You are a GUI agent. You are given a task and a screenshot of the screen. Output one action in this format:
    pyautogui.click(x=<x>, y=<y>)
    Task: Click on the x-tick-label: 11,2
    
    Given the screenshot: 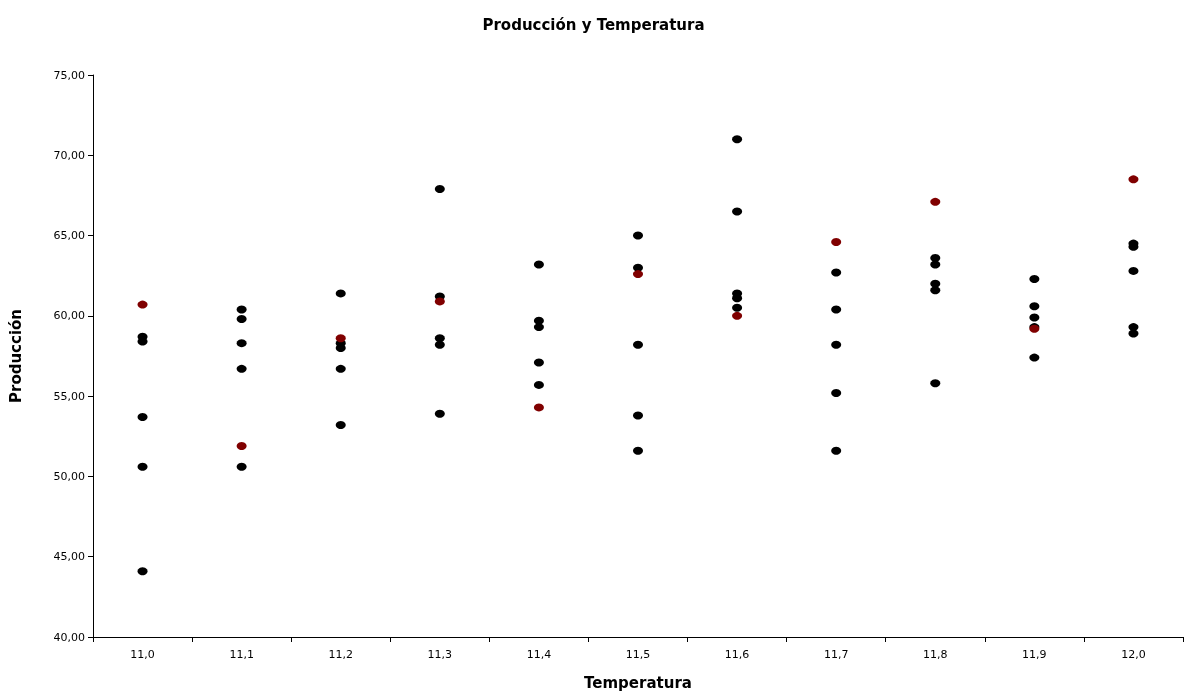 What is the action you would take?
    pyautogui.click(x=340, y=654)
    